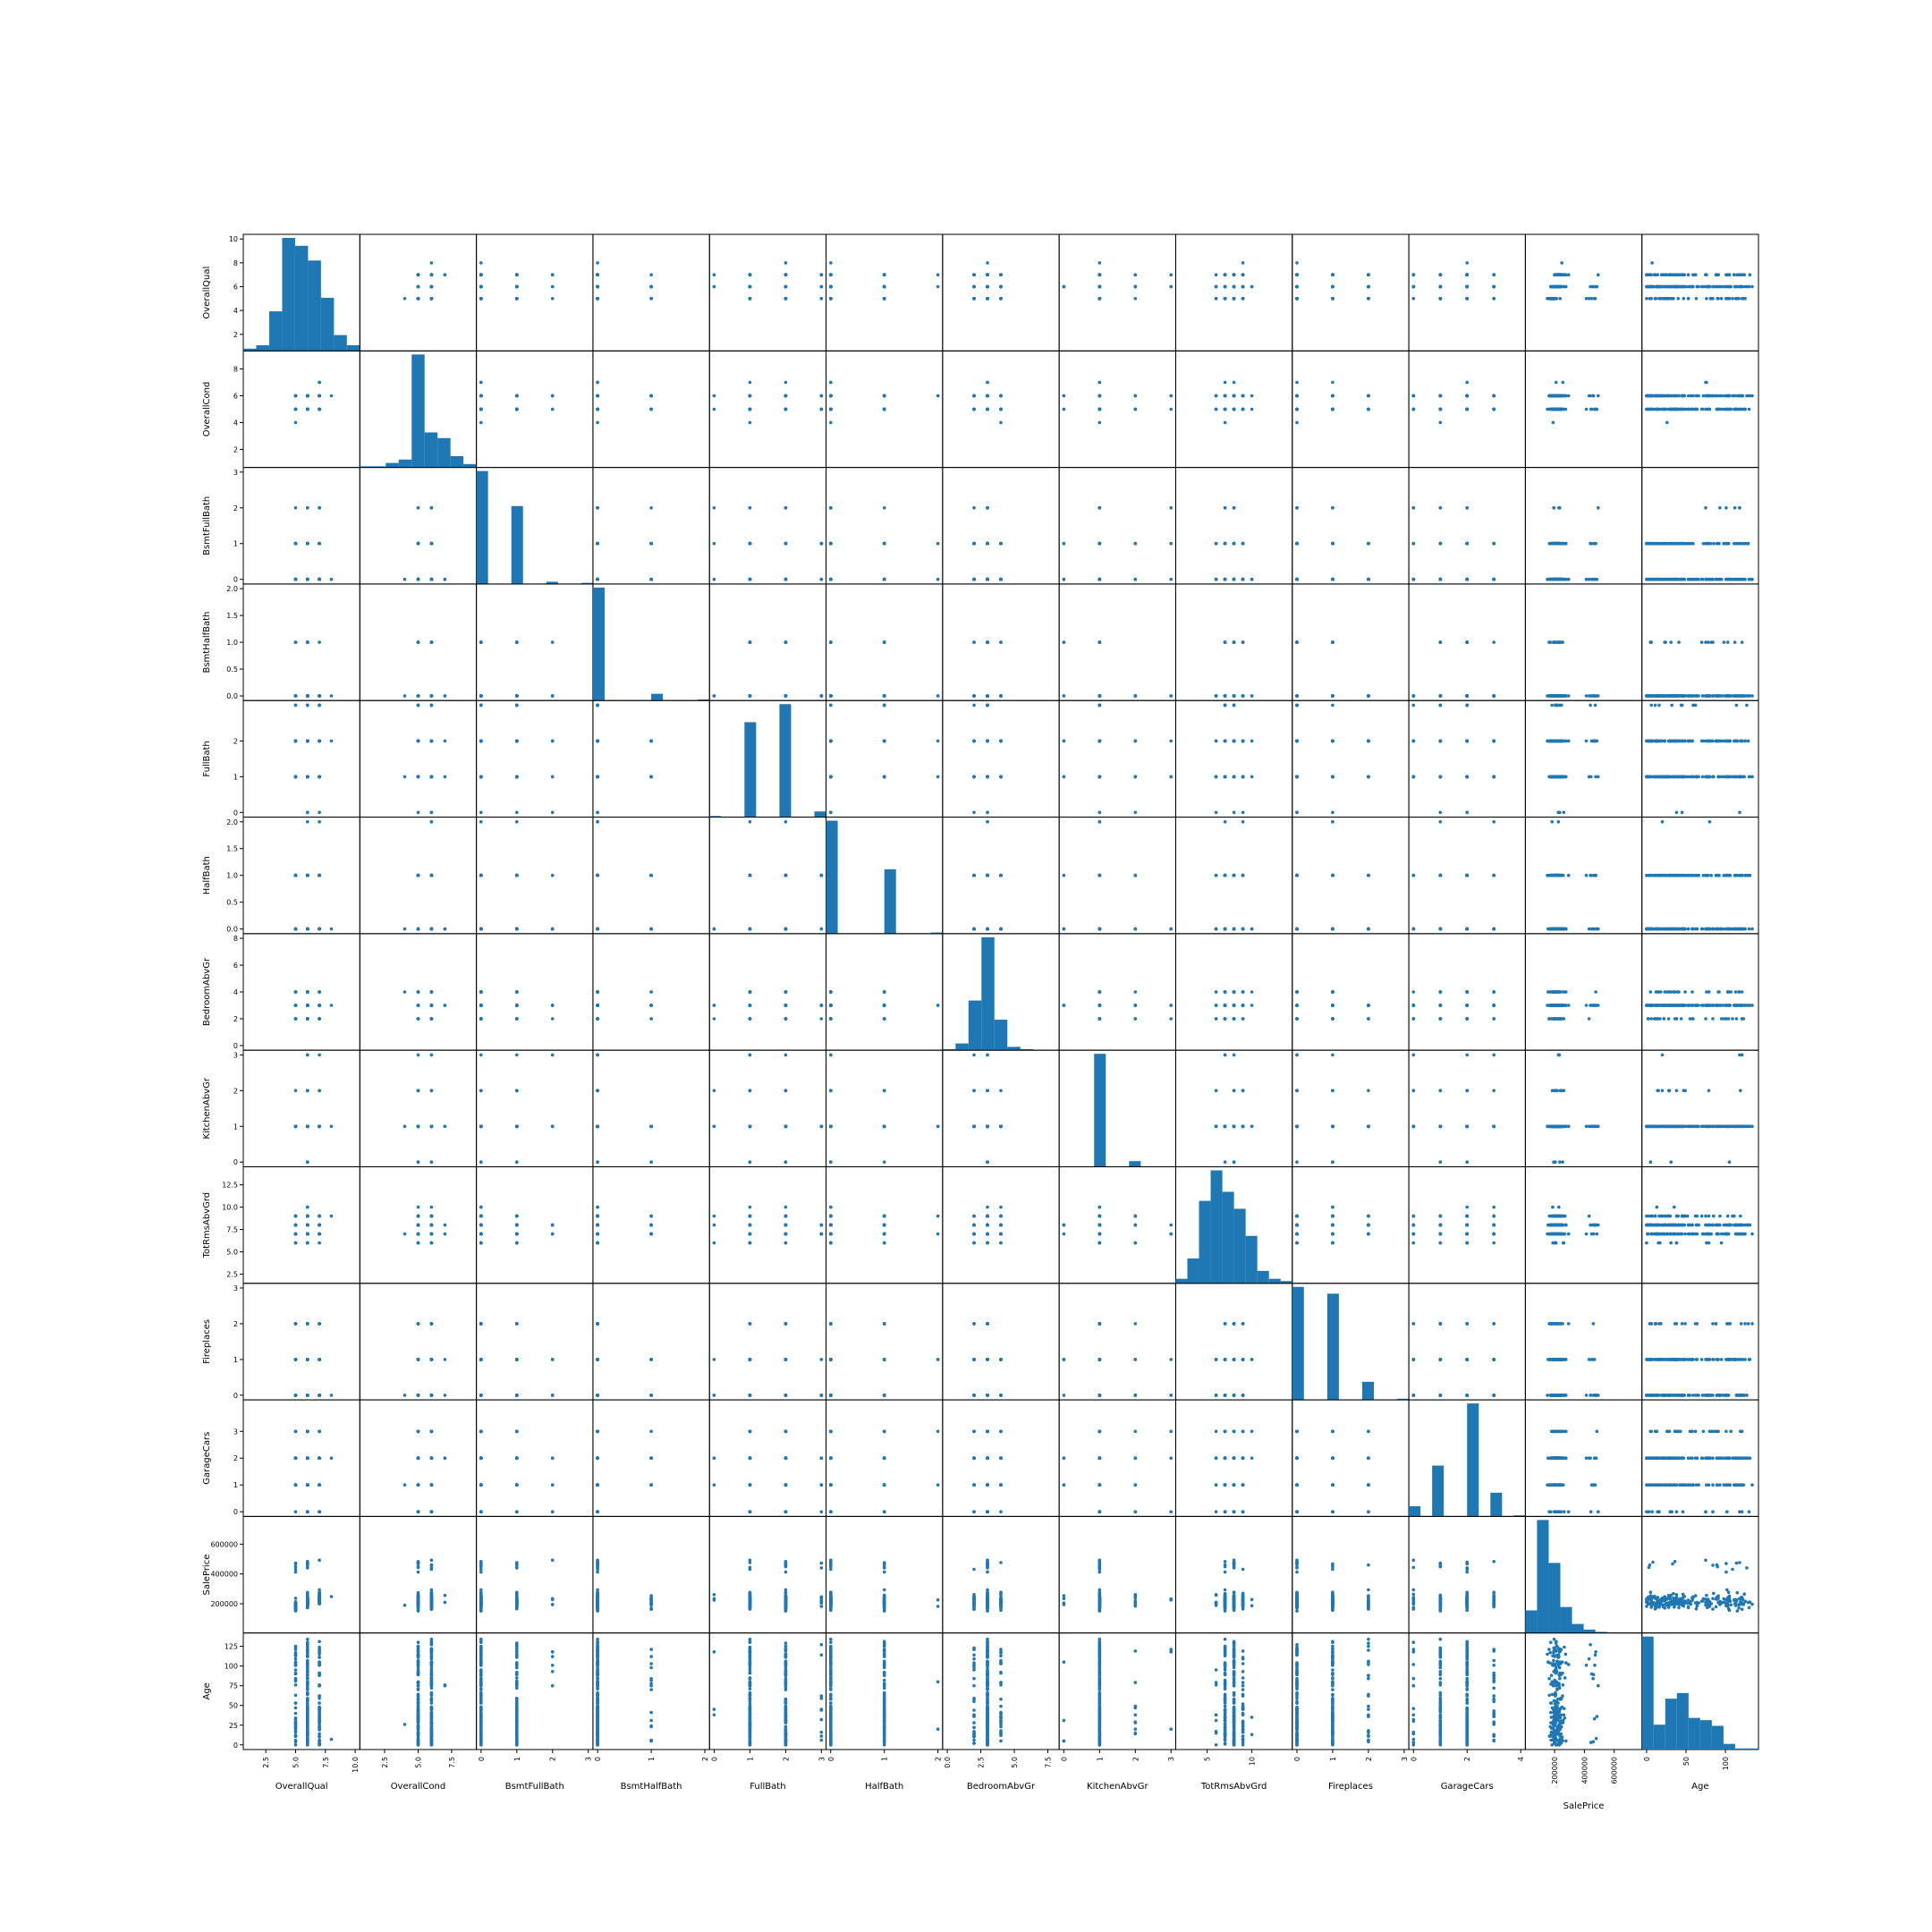 This screenshot has width=1932, height=1932. I want to click on panel-OverallQual-vs-Fireplaces, so click(1350, 292).